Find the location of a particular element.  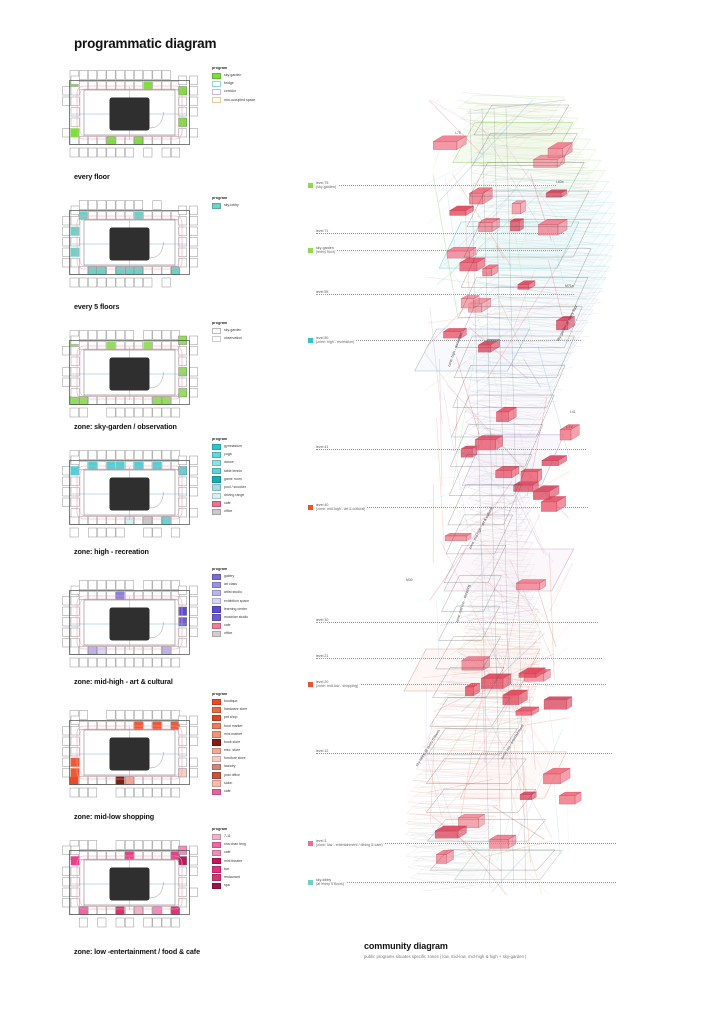

legend-label: table tennis is located at coordinates (233, 470).